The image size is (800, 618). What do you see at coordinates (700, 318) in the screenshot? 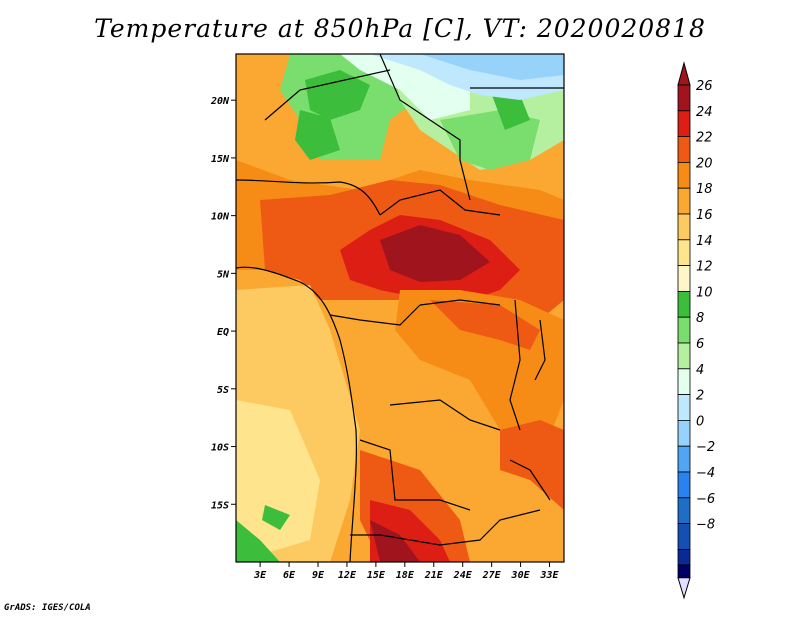
I see `colorbar-label: 8` at bounding box center [700, 318].